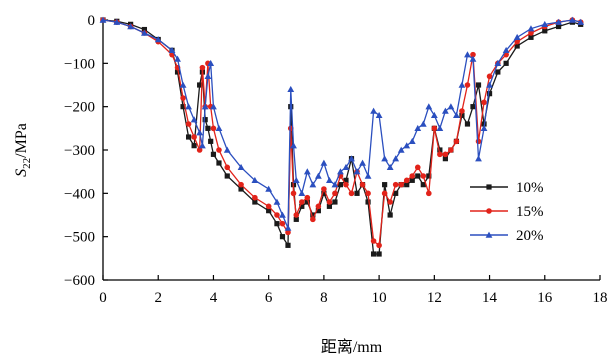 This screenshot has width=609, height=360. What do you see at coordinates (103, 298) in the screenshot?
I see `x-tick-label: 0` at bounding box center [103, 298].